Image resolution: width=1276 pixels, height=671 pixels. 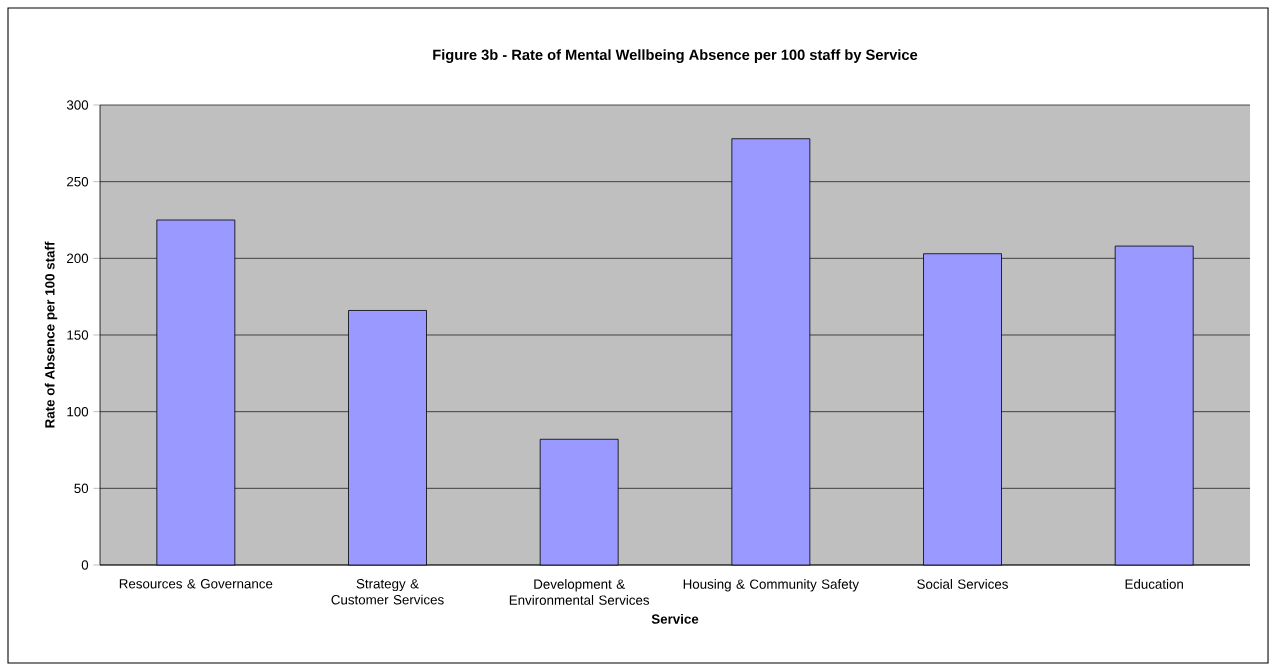 I want to click on y-axis-title: Rate of Absence per 100 staff, so click(x=51, y=334).